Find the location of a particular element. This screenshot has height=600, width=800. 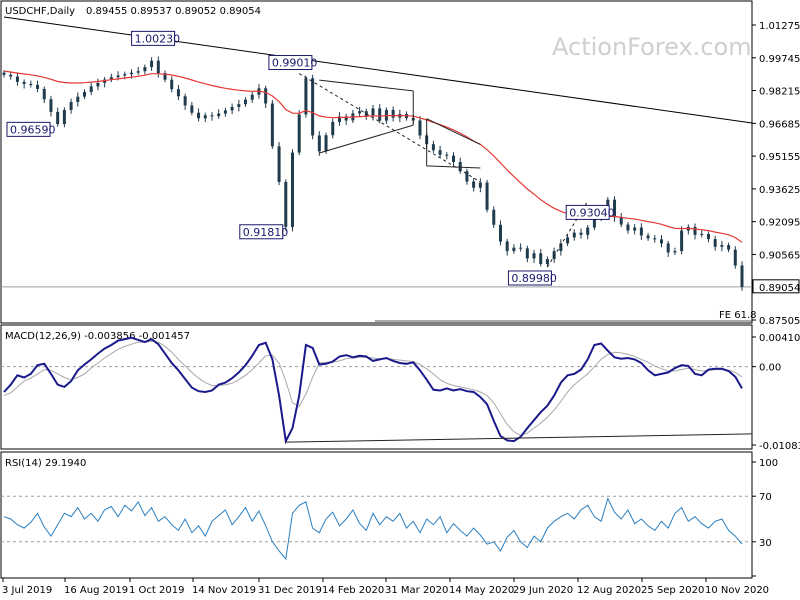

price-tick-label: 0.89054 is located at coordinates (779, 288).